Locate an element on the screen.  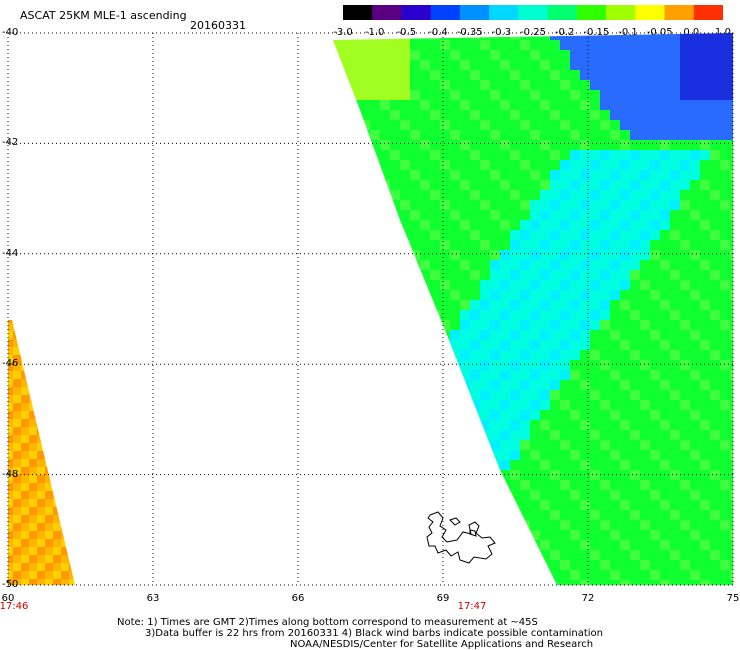
longitude-label: 75 is located at coordinates (733, 598).